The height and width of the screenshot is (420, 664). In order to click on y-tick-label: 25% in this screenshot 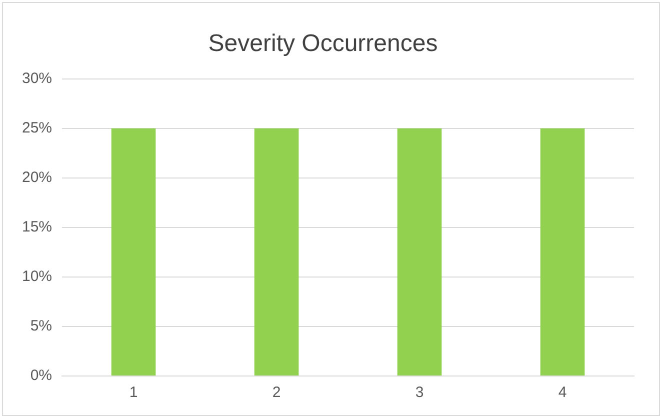, I will do `click(37, 127)`.